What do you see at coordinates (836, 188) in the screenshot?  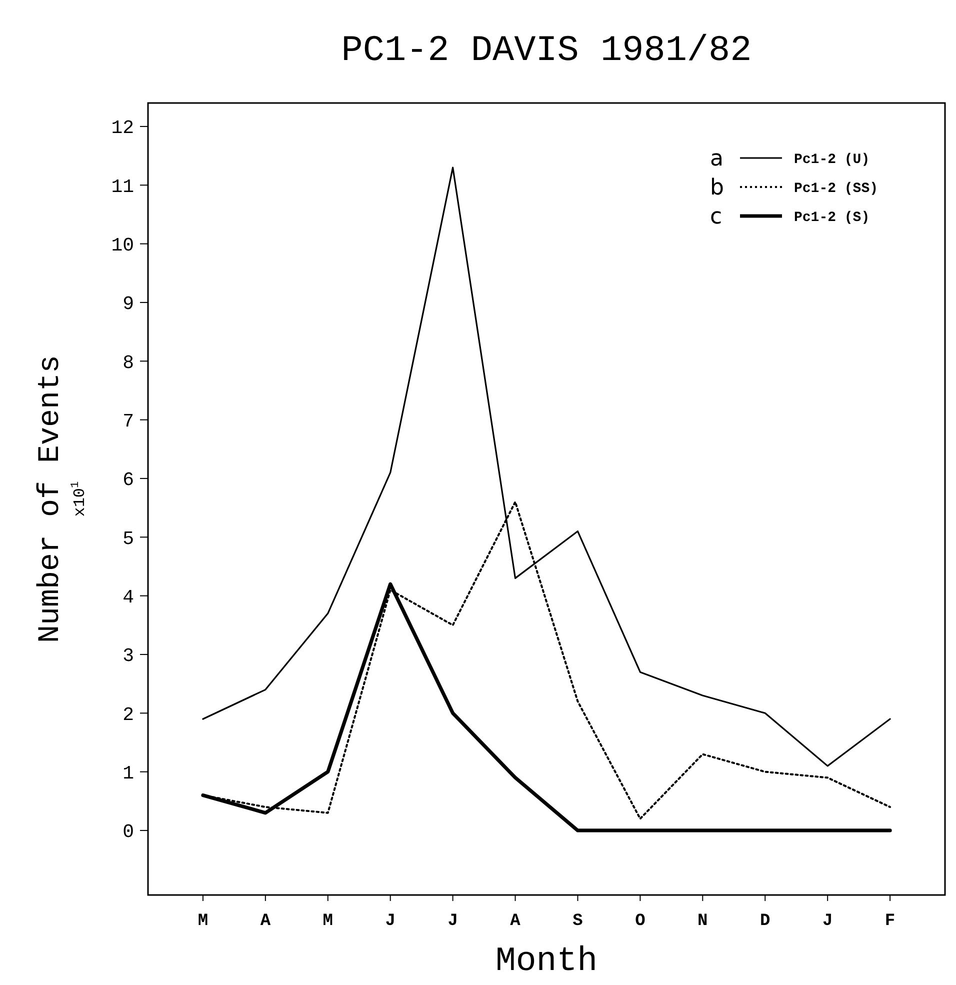 I see `legend-label: Pc1-2 (SS)` at bounding box center [836, 188].